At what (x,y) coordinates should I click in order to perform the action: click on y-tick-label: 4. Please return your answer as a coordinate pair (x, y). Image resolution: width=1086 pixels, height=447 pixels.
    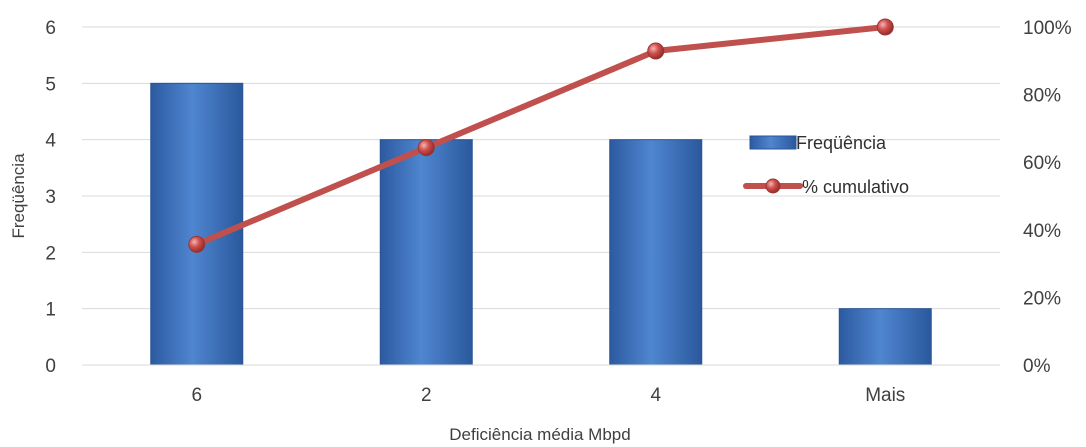
    Looking at the image, I should click on (50, 141).